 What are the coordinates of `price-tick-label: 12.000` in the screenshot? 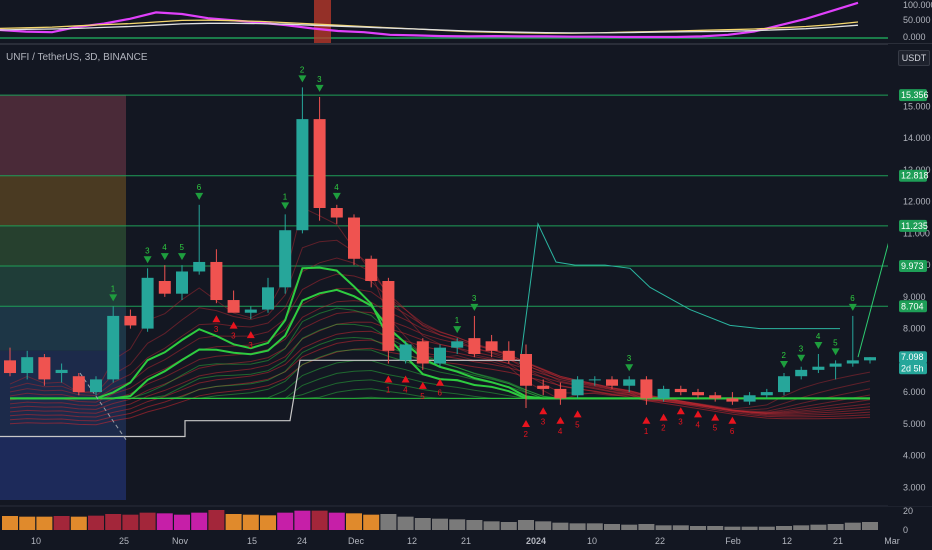 It's located at (917, 202).